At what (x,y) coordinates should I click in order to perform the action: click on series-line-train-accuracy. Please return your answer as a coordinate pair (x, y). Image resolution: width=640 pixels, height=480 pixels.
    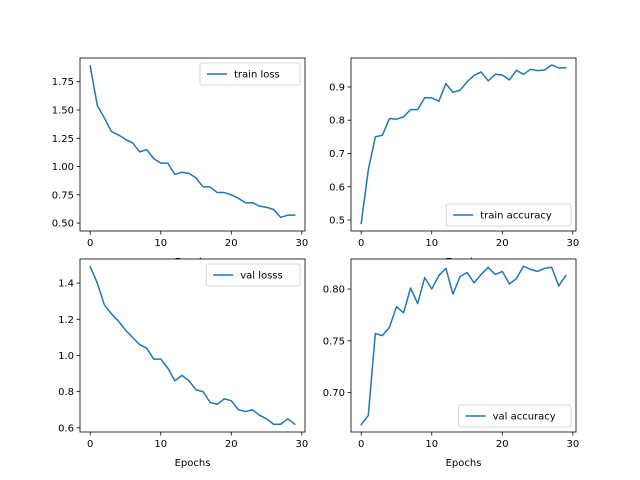
    Looking at the image, I should click on (463, 144).